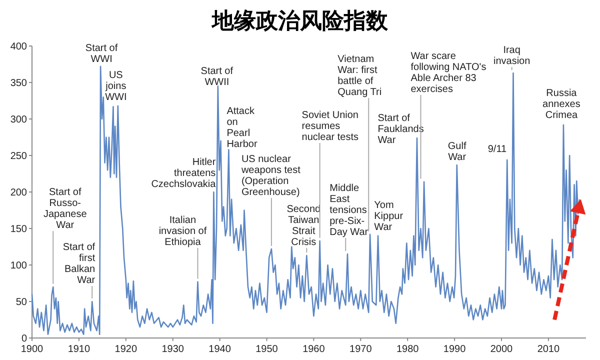 This screenshot has height=360, width=600. What do you see at coordinates (101, 54) in the screenshot?
I see `annotation: Start of WWI` at bounding box center [101, 54].